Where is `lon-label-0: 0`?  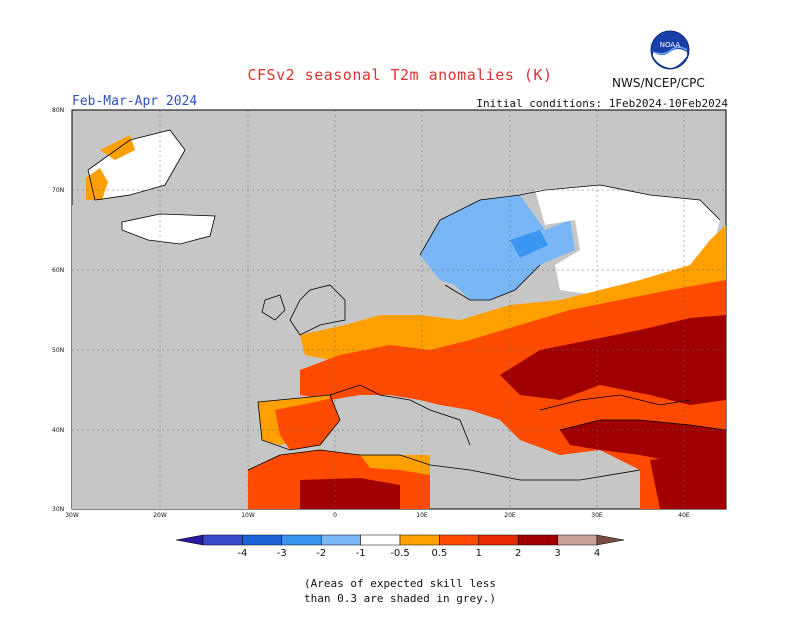
lon-label-0: 0 is located at coordinates (335, 515).